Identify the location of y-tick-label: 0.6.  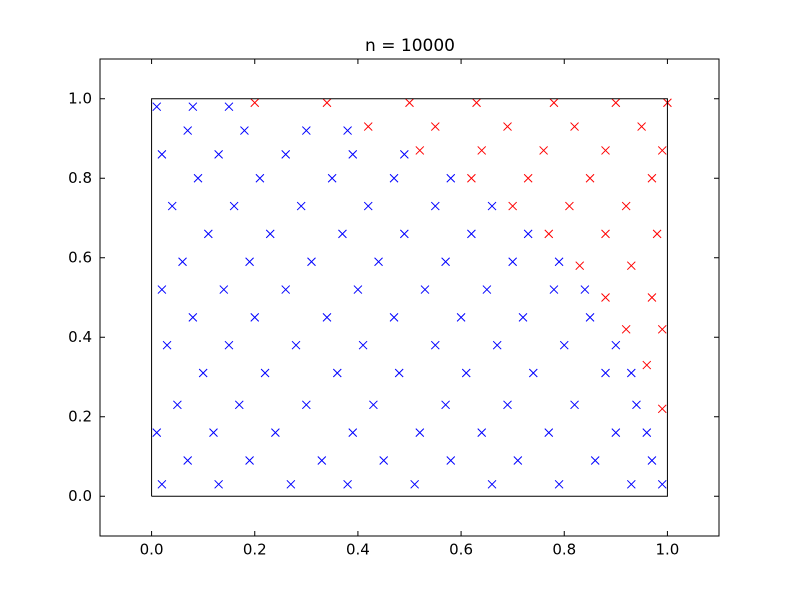
(80, 257).